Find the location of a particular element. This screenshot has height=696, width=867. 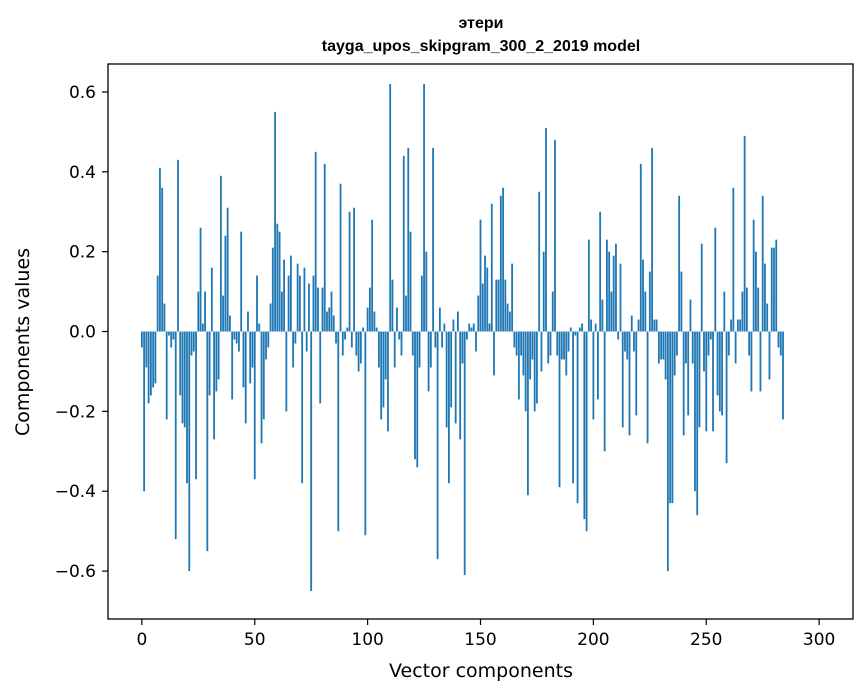

x-tick-label: 300 is located at coordinates (819, 640).